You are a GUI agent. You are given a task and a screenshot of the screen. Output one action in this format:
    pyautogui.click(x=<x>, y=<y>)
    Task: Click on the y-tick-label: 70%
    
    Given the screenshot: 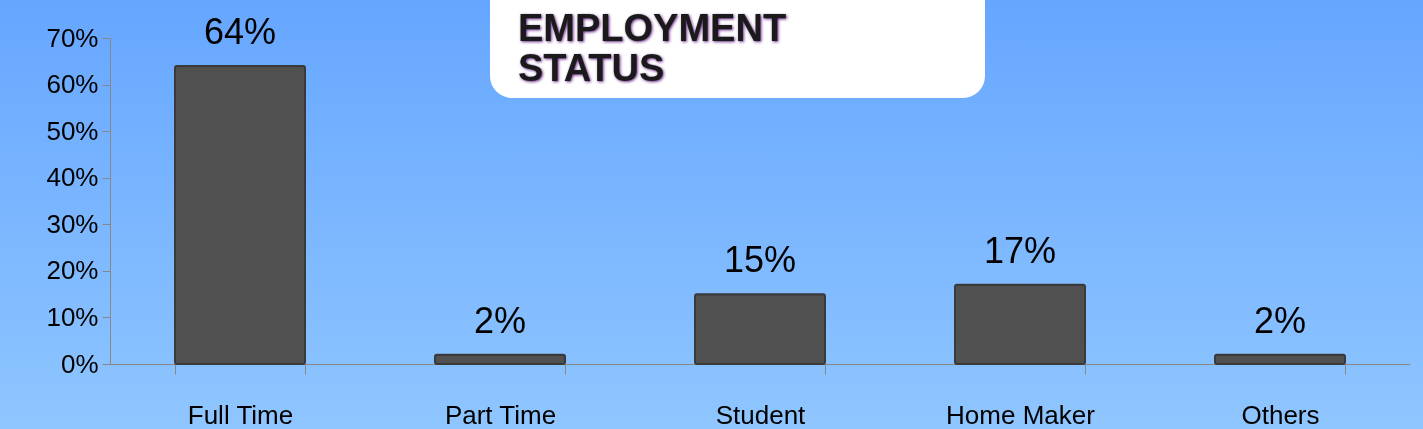 What is the action you would take?
    pyautogui.click(x=72, y=37)
    